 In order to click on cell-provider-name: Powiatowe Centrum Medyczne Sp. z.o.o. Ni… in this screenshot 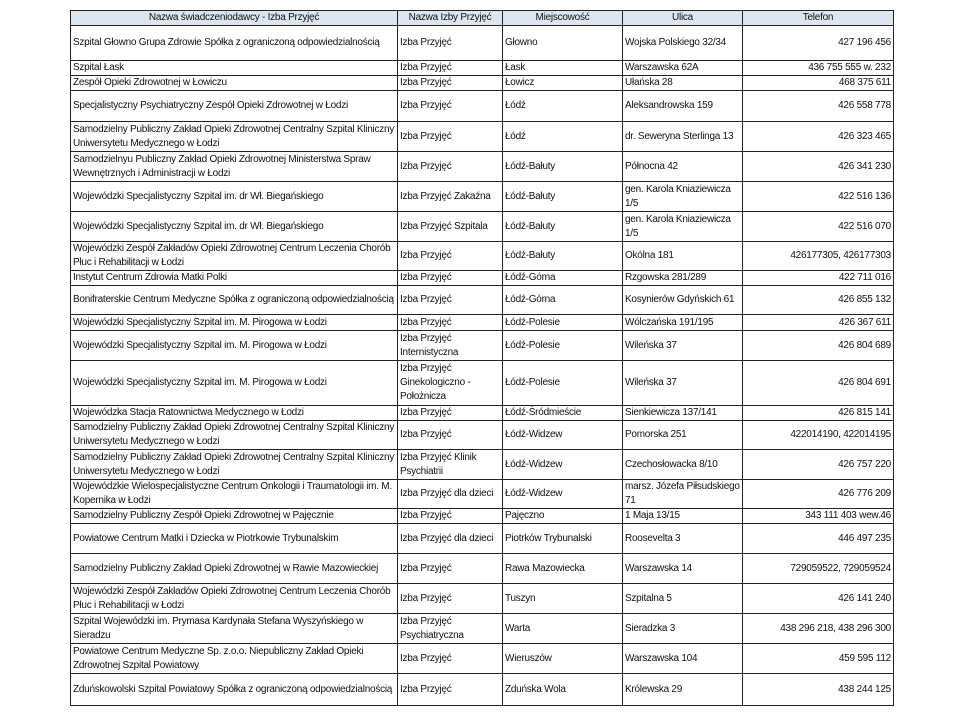, I will do `click(234, 658)`.